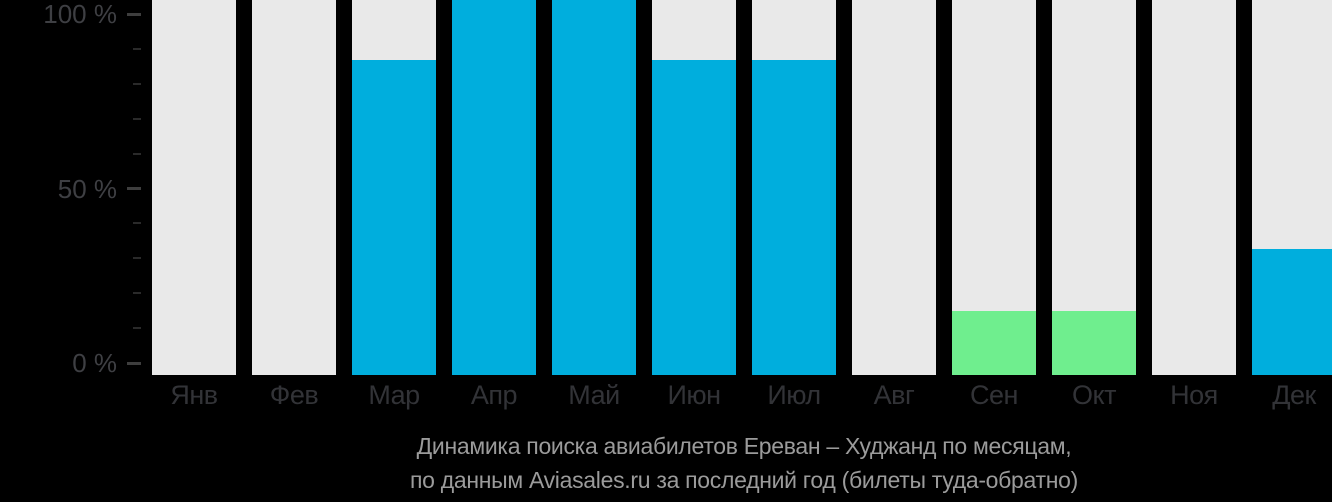 This screenshot has width=1332, height=502. I want to click on bar-jun, so click(694, 217).